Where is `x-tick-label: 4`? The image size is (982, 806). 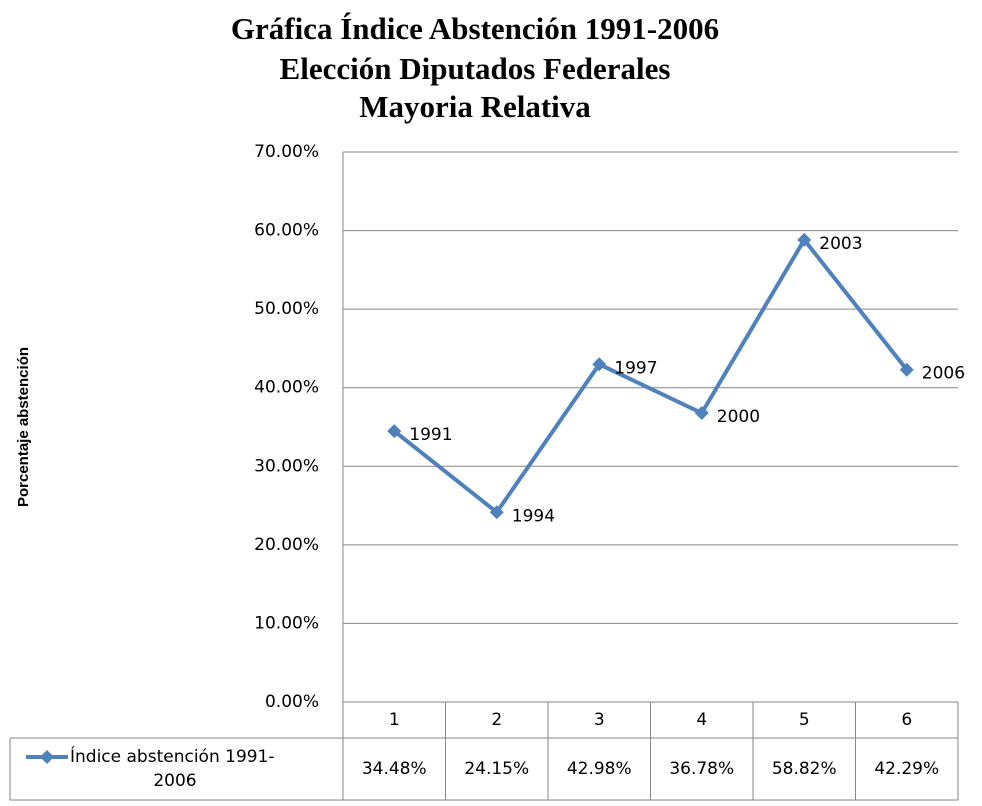
x-tick-label: 4 is located at coordinates (701, 720).